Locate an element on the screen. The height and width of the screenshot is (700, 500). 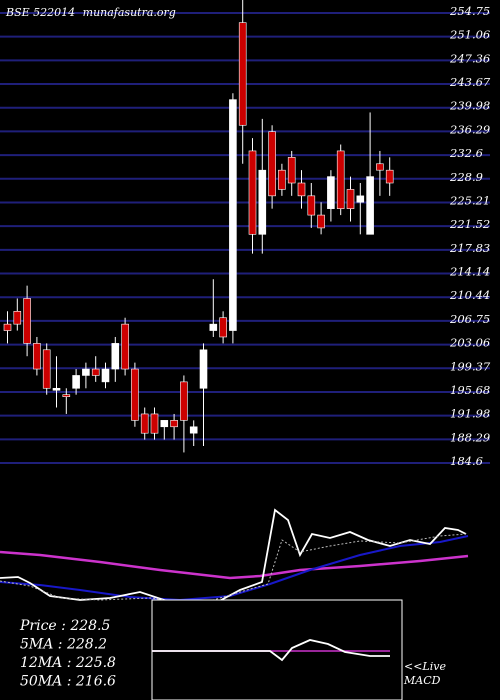
price-tick-label: 225.21 is located at coordinates (469, 200).